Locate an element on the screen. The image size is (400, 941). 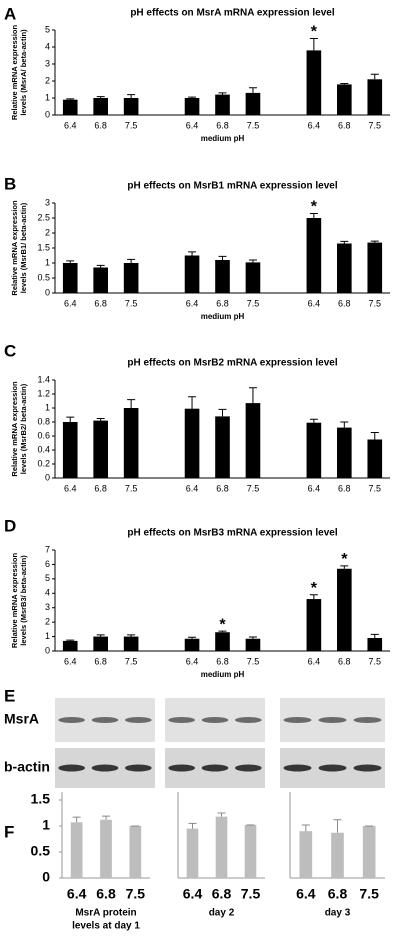
y-axis-label: levels (MsrA/ beta-actin) is located at coordinates (23, 72).